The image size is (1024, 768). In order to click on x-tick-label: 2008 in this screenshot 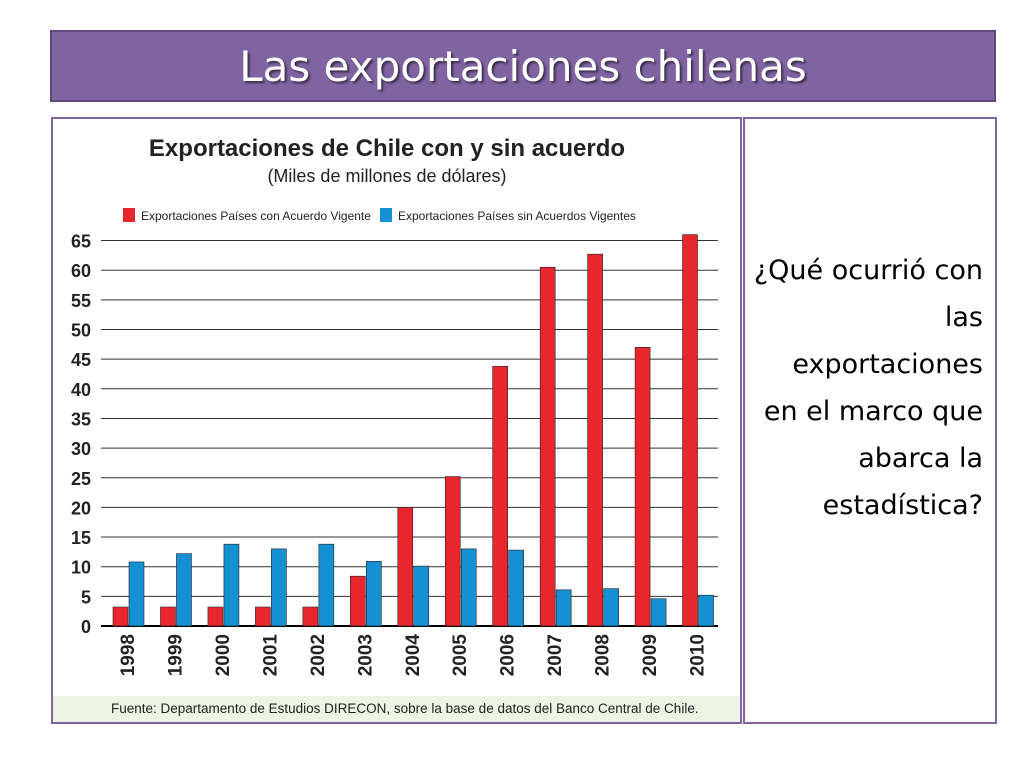, I will do `click(603, 655)`.